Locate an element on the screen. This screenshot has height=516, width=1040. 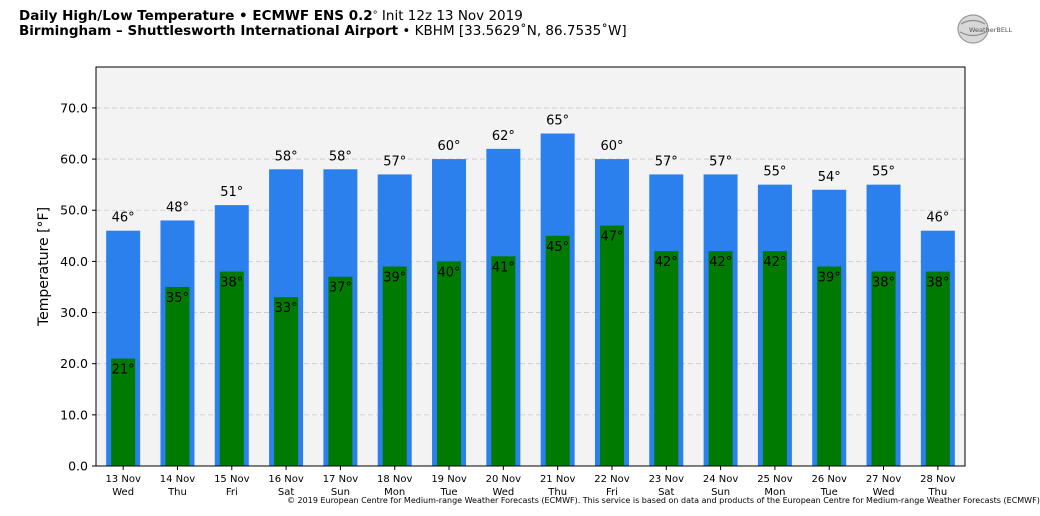
title-degree: ° is located at coordinates (375, 15).